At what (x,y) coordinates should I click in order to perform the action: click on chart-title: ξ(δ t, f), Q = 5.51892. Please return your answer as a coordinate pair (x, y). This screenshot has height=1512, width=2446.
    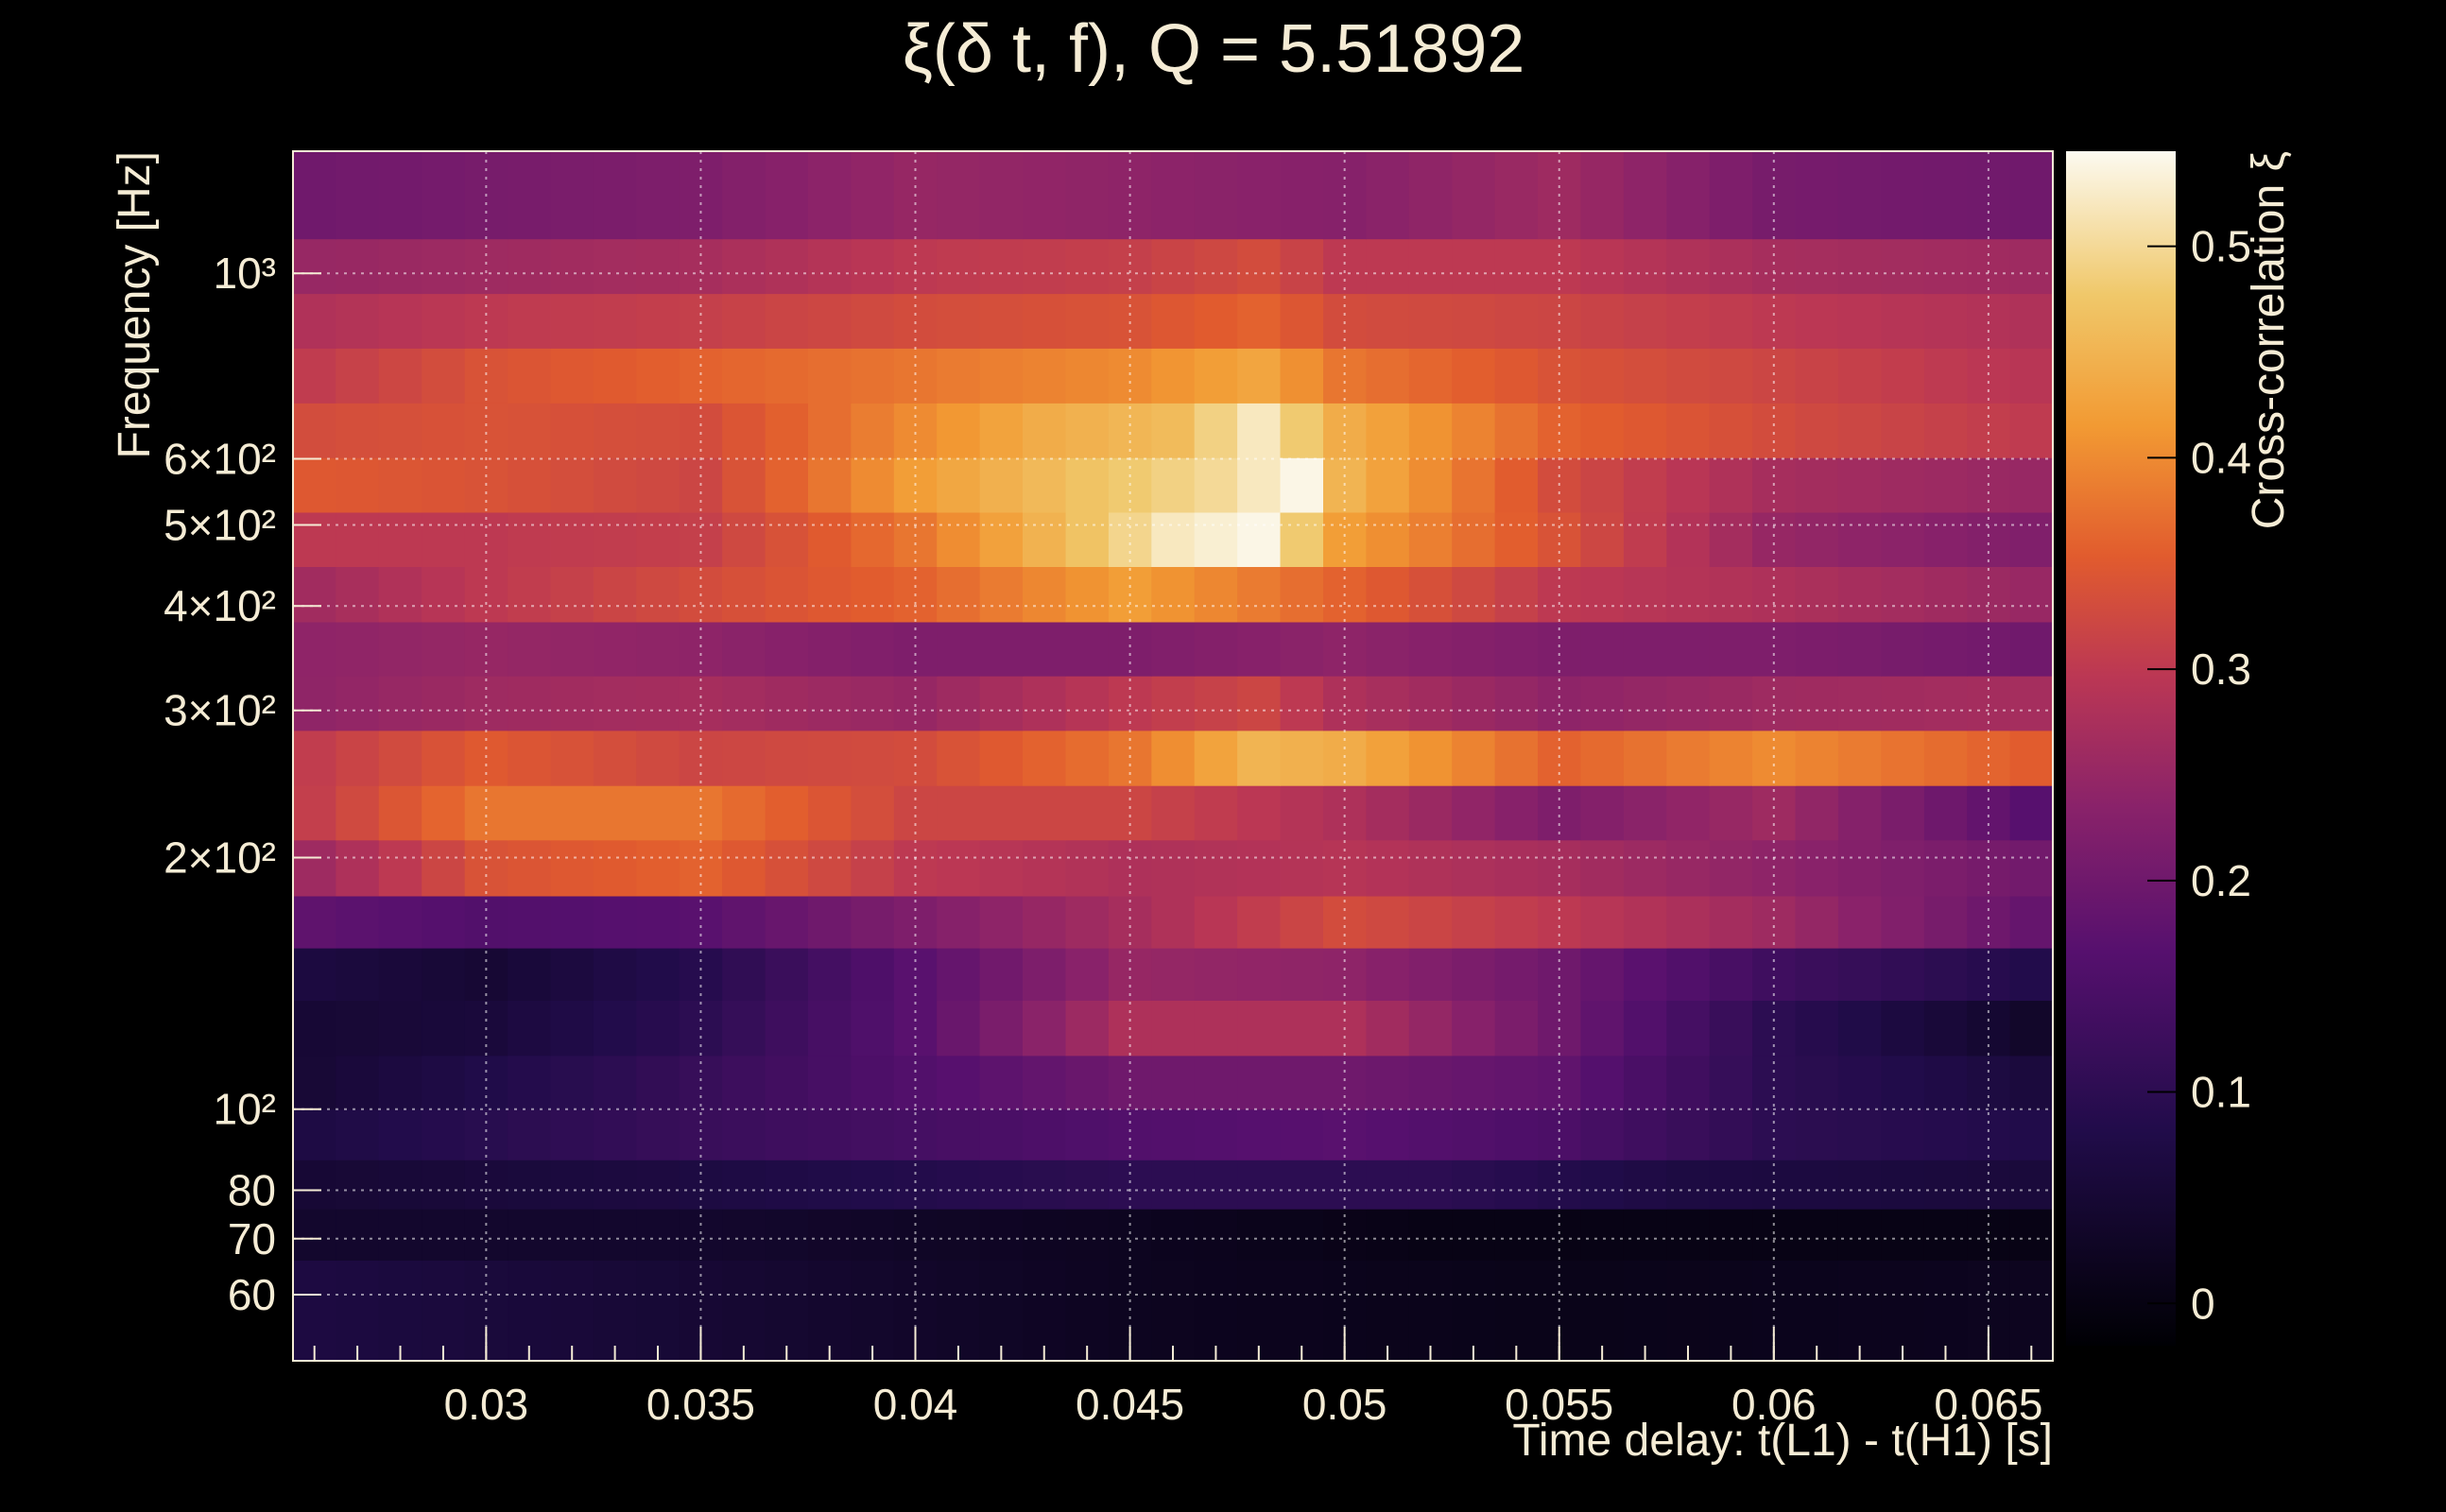
    Looking at the image, I should click on (1214, 49).